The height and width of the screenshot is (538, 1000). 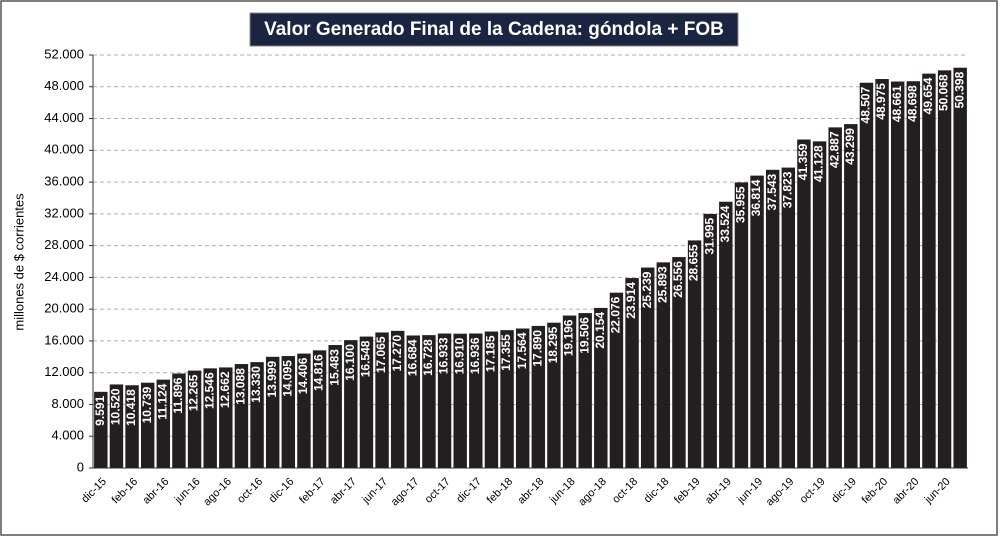 What do you see at coordinates (18, 262) in the screenshot?
I see `y-axis-label: millones de $ corrientes` at bounding box center [18, 262].